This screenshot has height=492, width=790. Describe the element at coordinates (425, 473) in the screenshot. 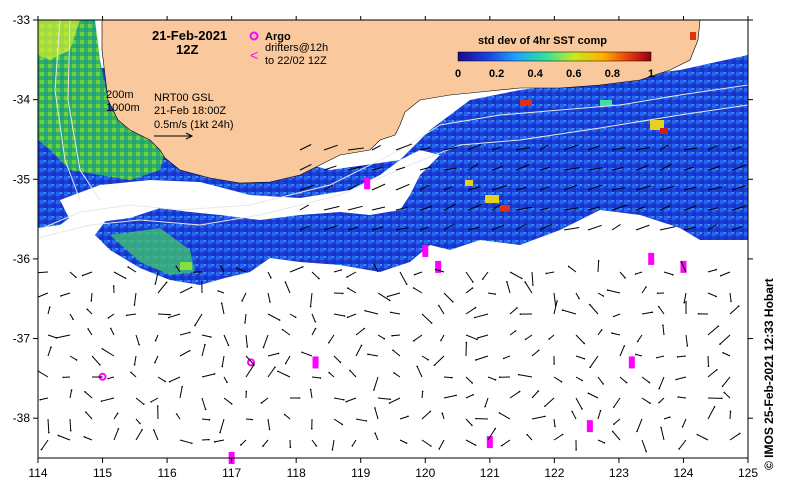

I see `x-tick-label: 120` at that location.